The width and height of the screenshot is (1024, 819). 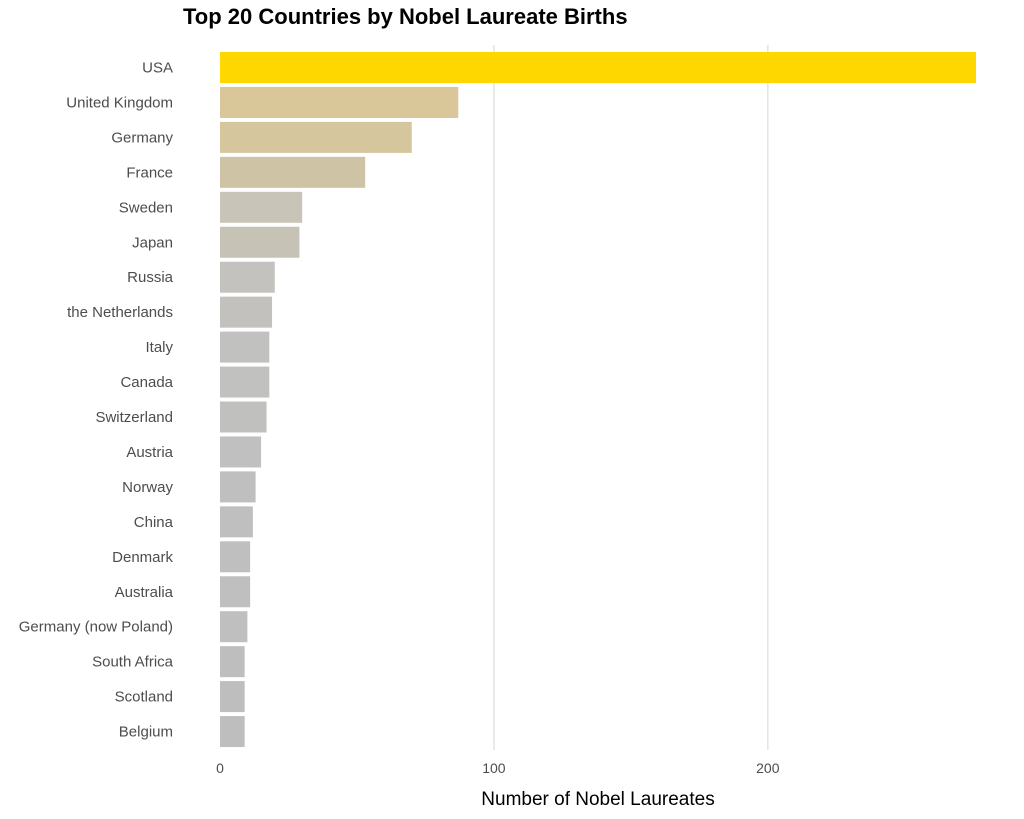 What do you see at coordinates (494, 768) in the screenshot?
I see `x-tick-label: 100` at bounding box center [494, 768].